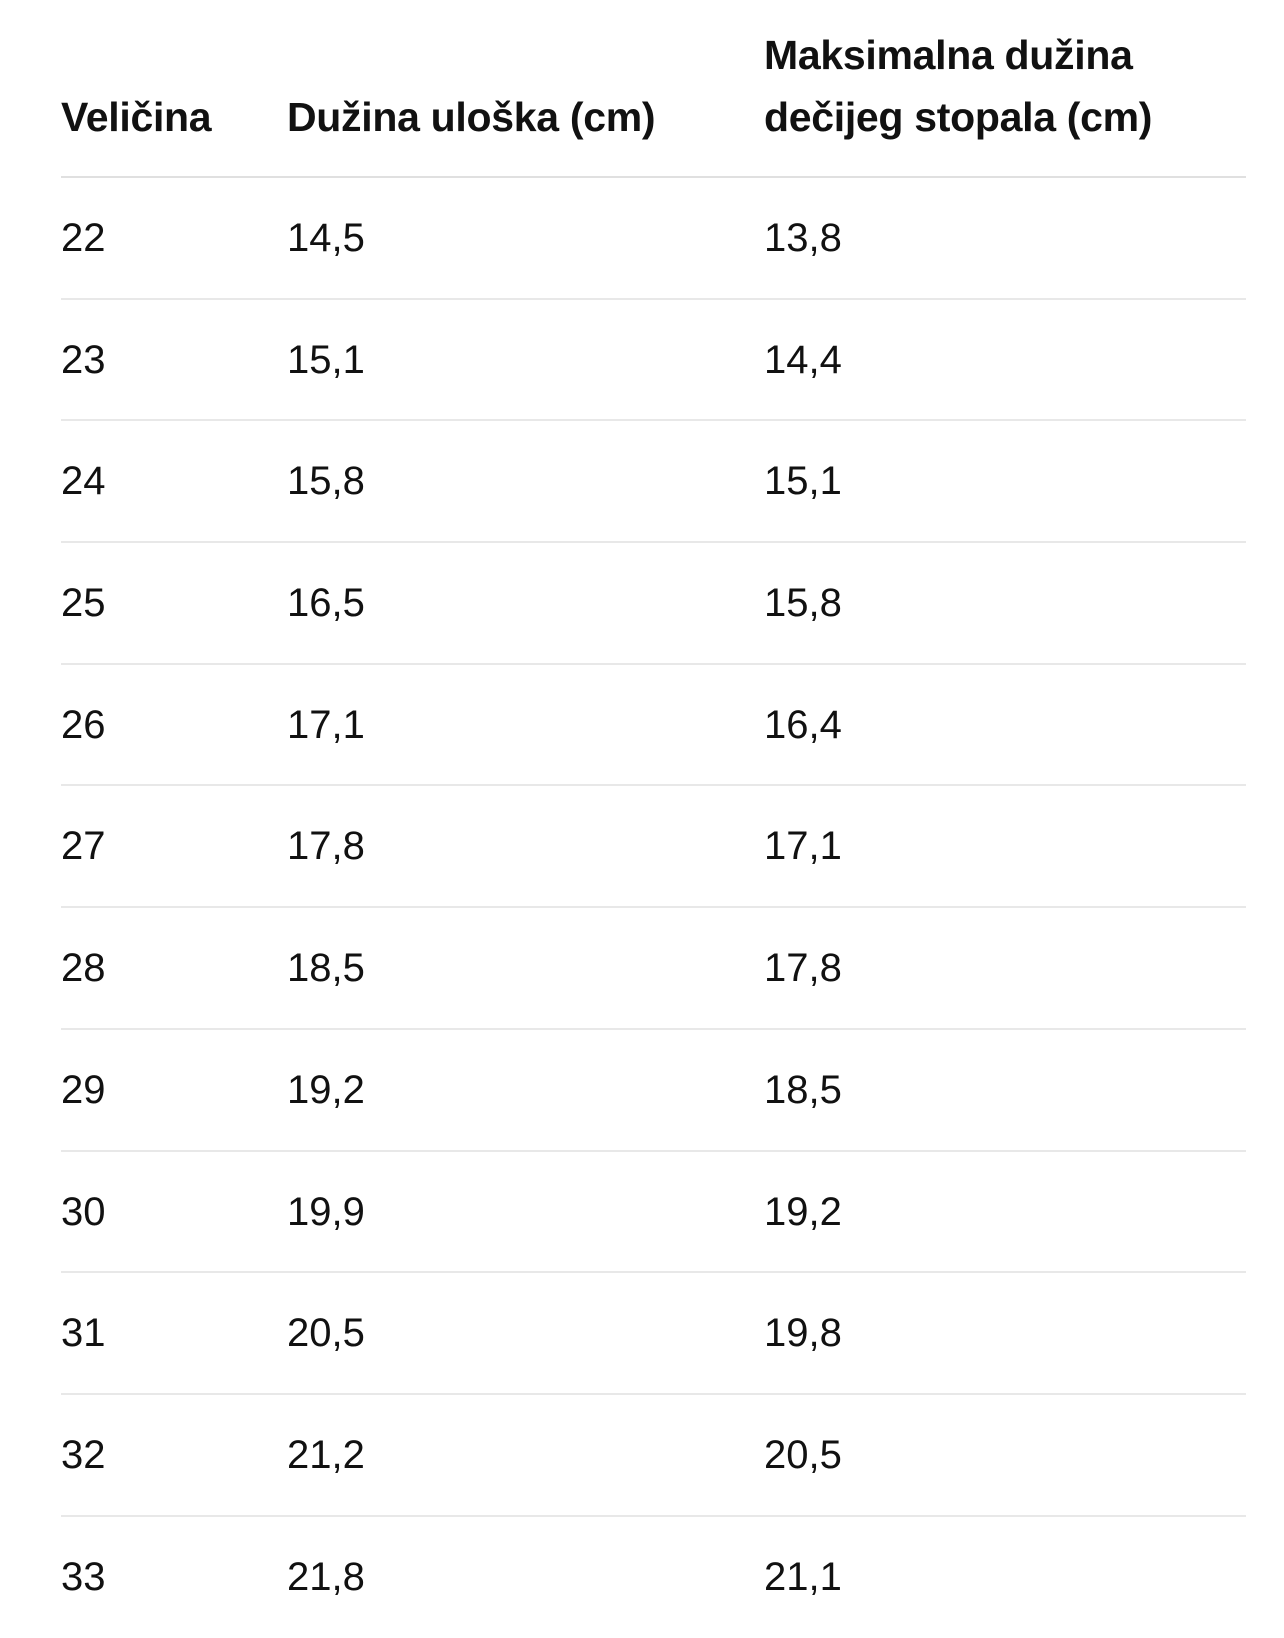  Describe the element at coordinates (326, 1576) in the screenshot. I see `cell-insole-length: 21,8` at that location.